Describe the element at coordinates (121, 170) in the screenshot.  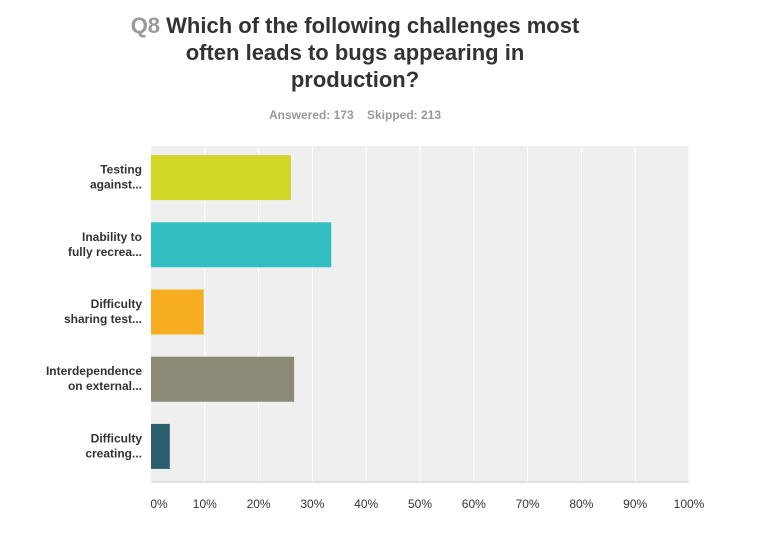
I see `category-label: Testing` at that location.